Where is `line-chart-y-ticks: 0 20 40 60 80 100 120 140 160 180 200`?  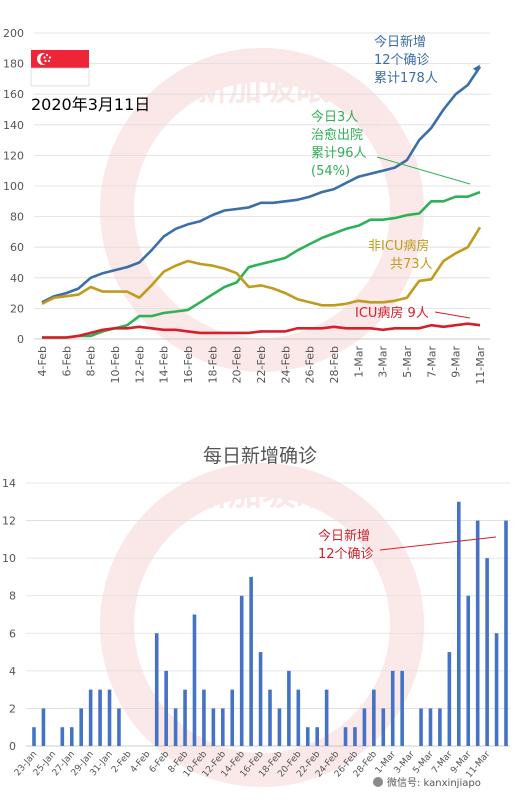 line-chart-y-ticks: 0 20 40 60 80 100 120 140 160 180 200 is located at coordinates (13, 186).